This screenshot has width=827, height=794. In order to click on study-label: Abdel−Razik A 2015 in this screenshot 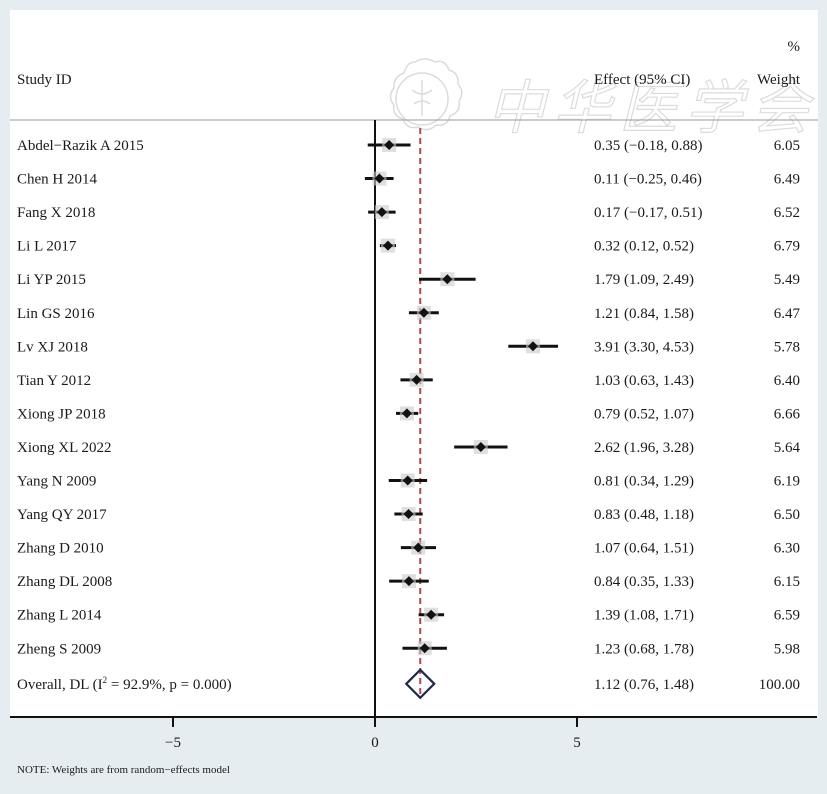, I will do `click(80, 146)`.